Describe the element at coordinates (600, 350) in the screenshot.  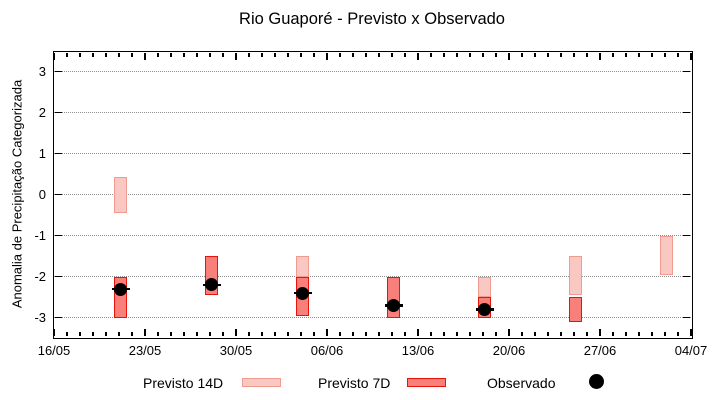
I see `x-tick-label: 27/06` at that location.